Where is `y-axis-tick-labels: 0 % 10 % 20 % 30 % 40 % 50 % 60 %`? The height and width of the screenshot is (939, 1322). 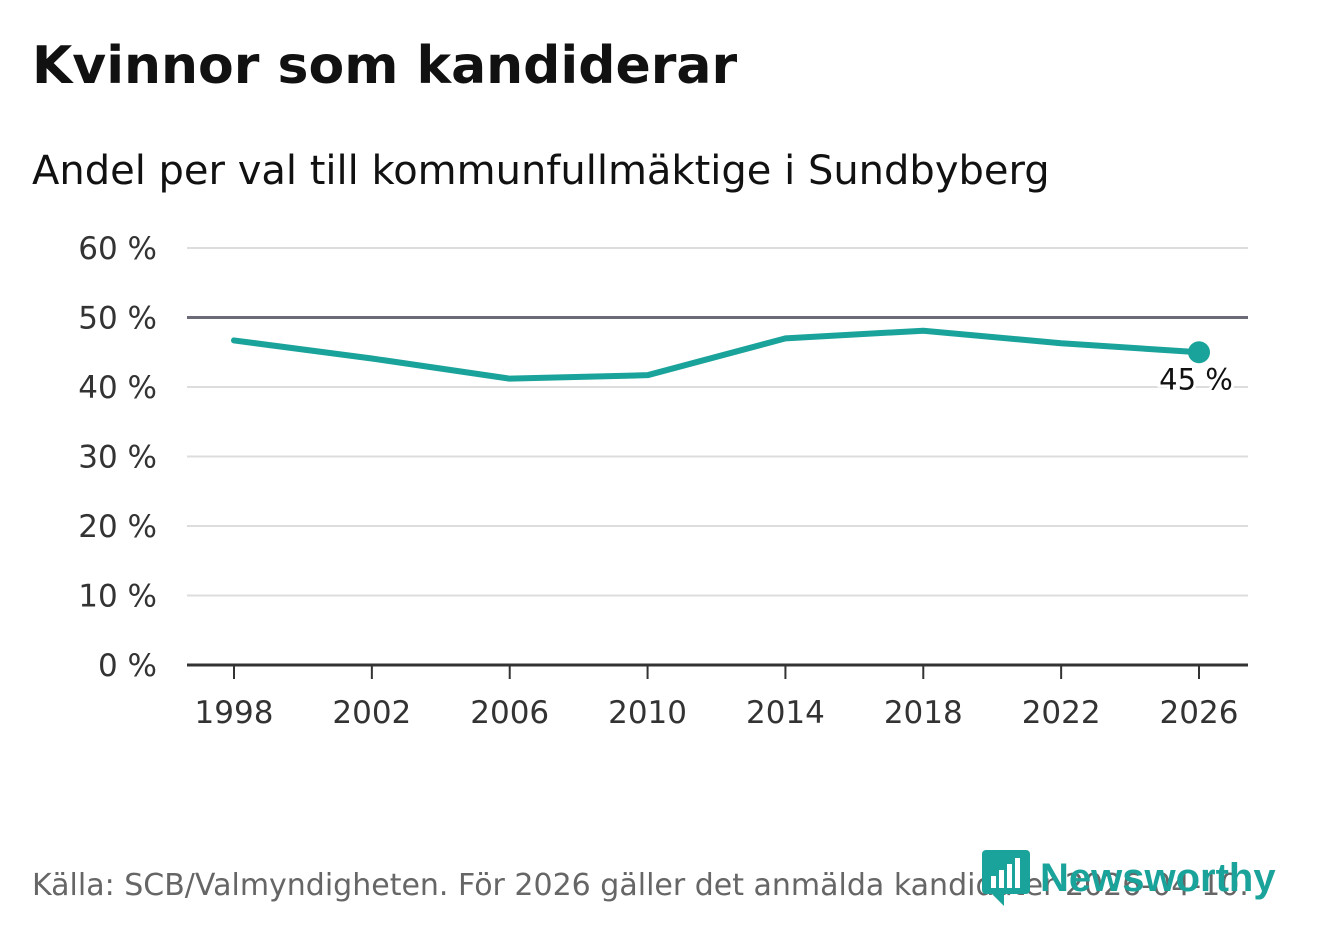
y-axis-tick-labels: 0 % 10 % 20 % 30 % 40 % 50 % 60 % is located at coordinates (117, 457).